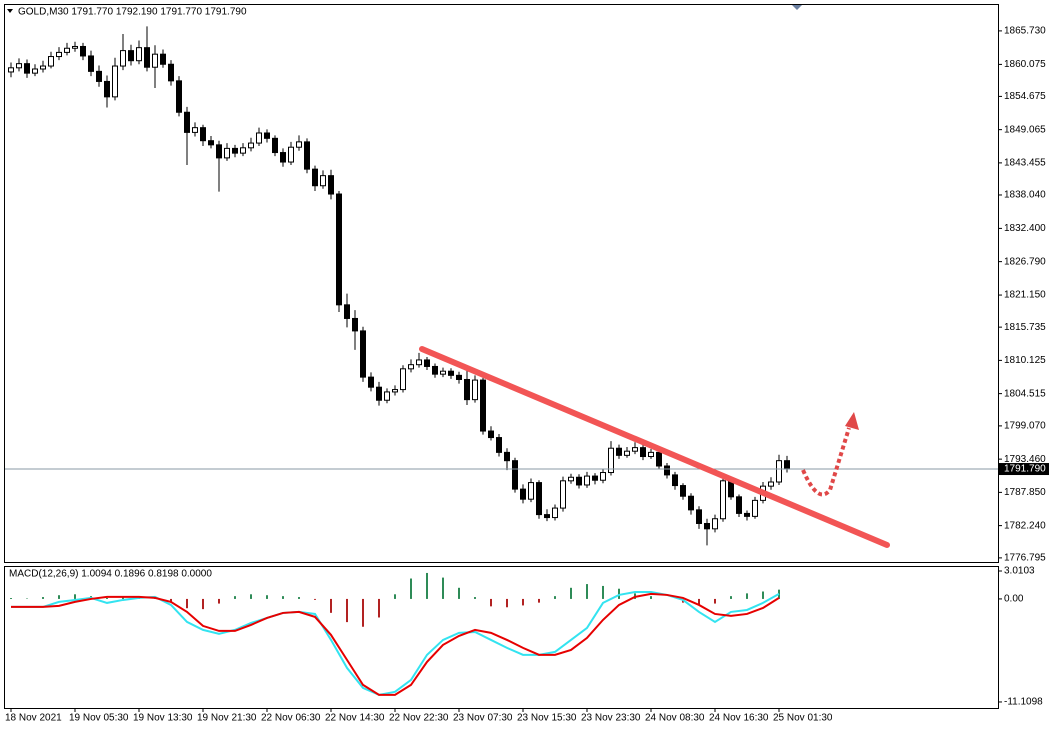 This screenshot has height=731, width=1051. What do you see at coordinates (163, 718) in the screenshot?
I see `x-tick-label: 19 Nov 13:30` at bounding box center [163, 718].